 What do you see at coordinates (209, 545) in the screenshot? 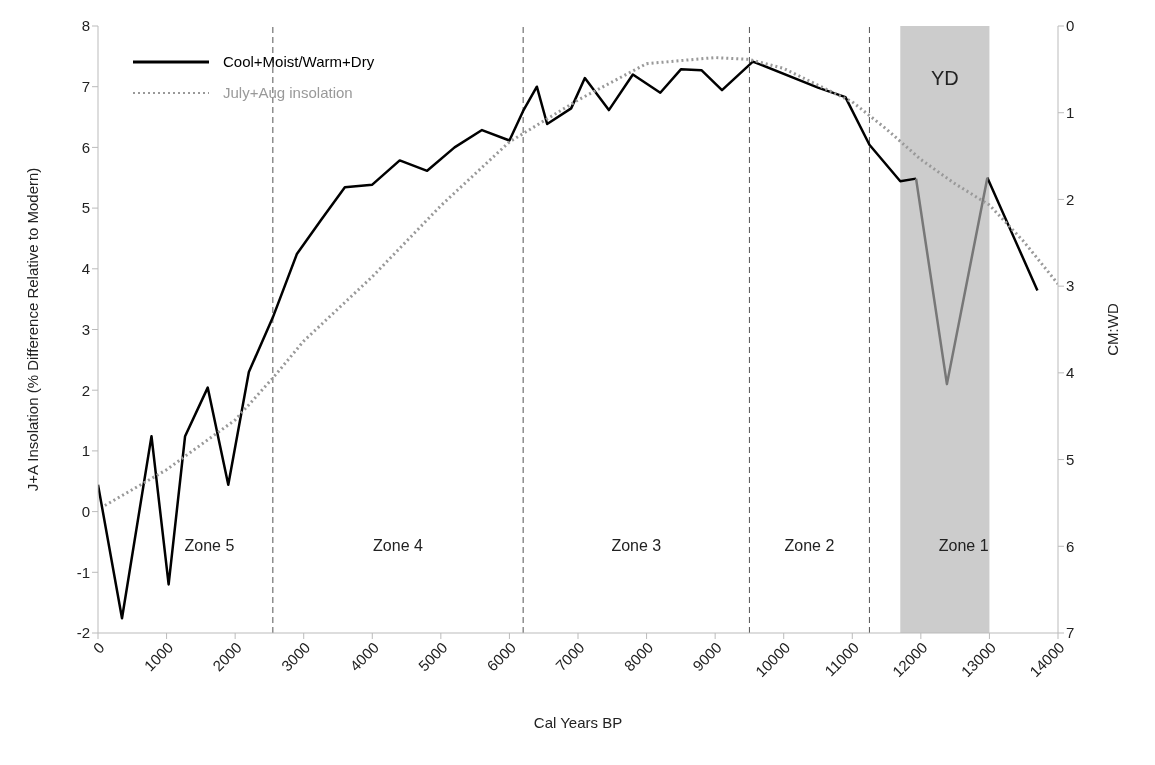
I see `annotation: Zone 5` at bounding box center [209, 545].